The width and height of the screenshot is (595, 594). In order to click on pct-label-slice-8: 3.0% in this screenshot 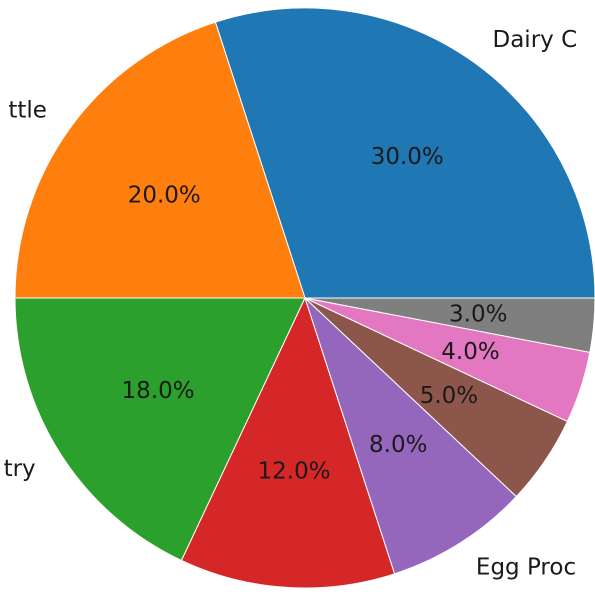, I will do `click(478, 314)`.